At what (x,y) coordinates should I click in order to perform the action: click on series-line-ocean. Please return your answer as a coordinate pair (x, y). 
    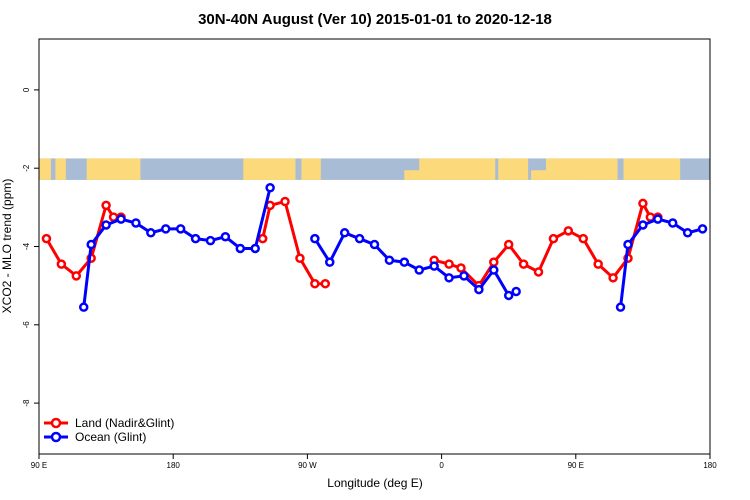
    Looking at the image, I should click on (415, 264).